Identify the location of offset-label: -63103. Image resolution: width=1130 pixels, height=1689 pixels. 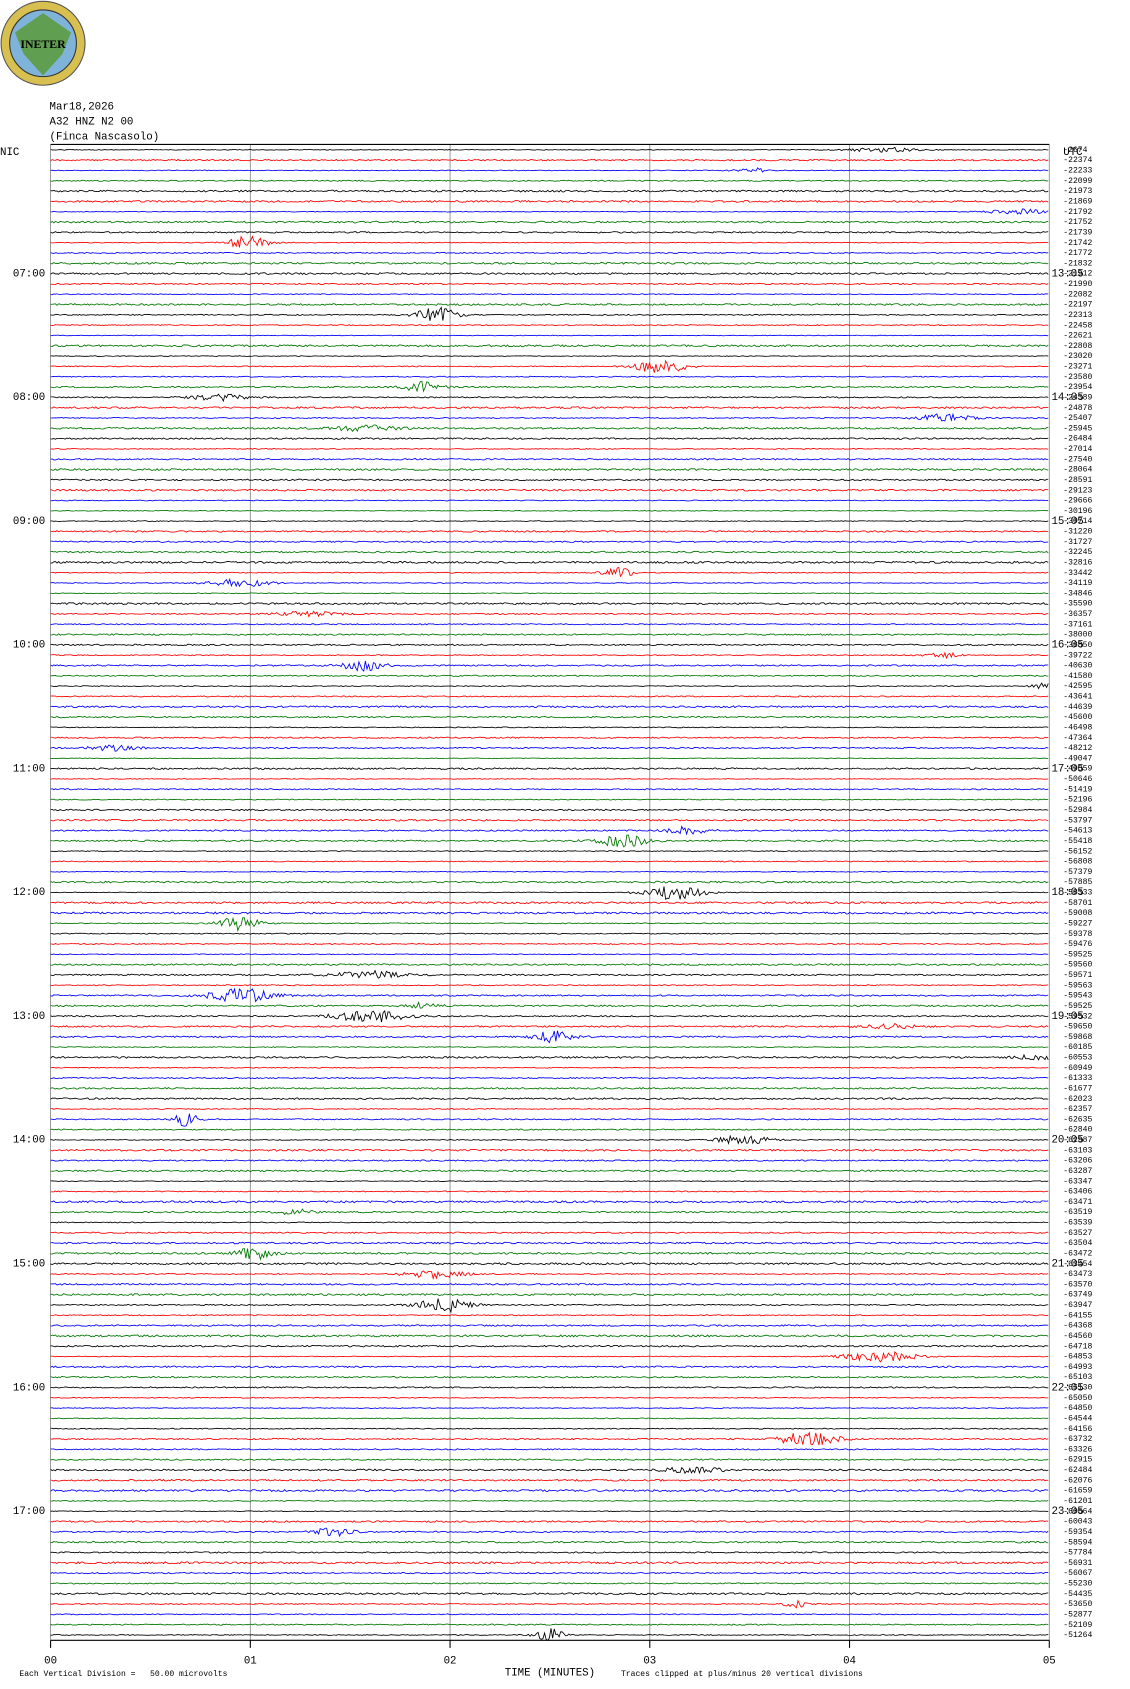
(1077, 1150).